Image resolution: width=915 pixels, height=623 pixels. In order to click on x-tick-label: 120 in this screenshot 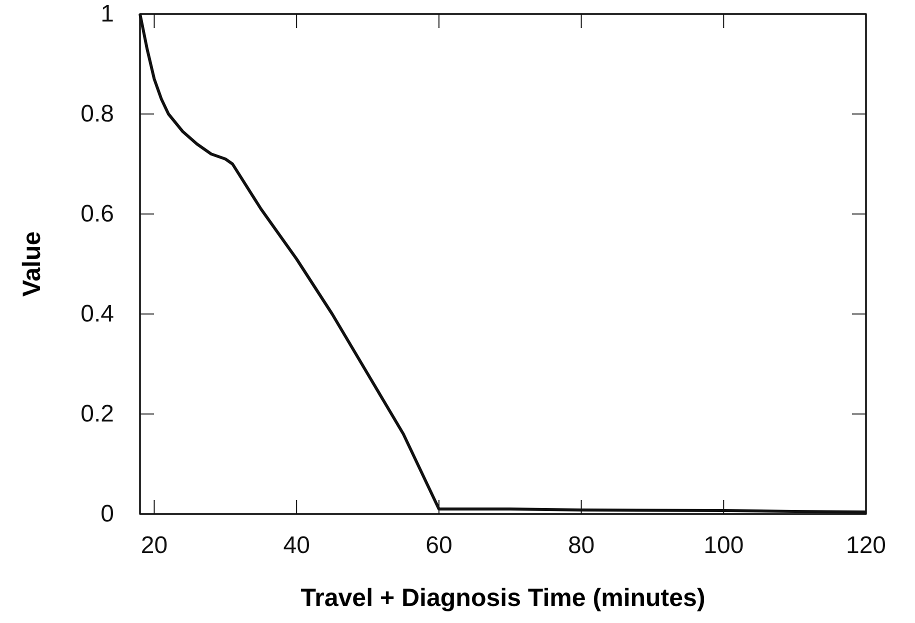, I will do `click(866, 546)`.